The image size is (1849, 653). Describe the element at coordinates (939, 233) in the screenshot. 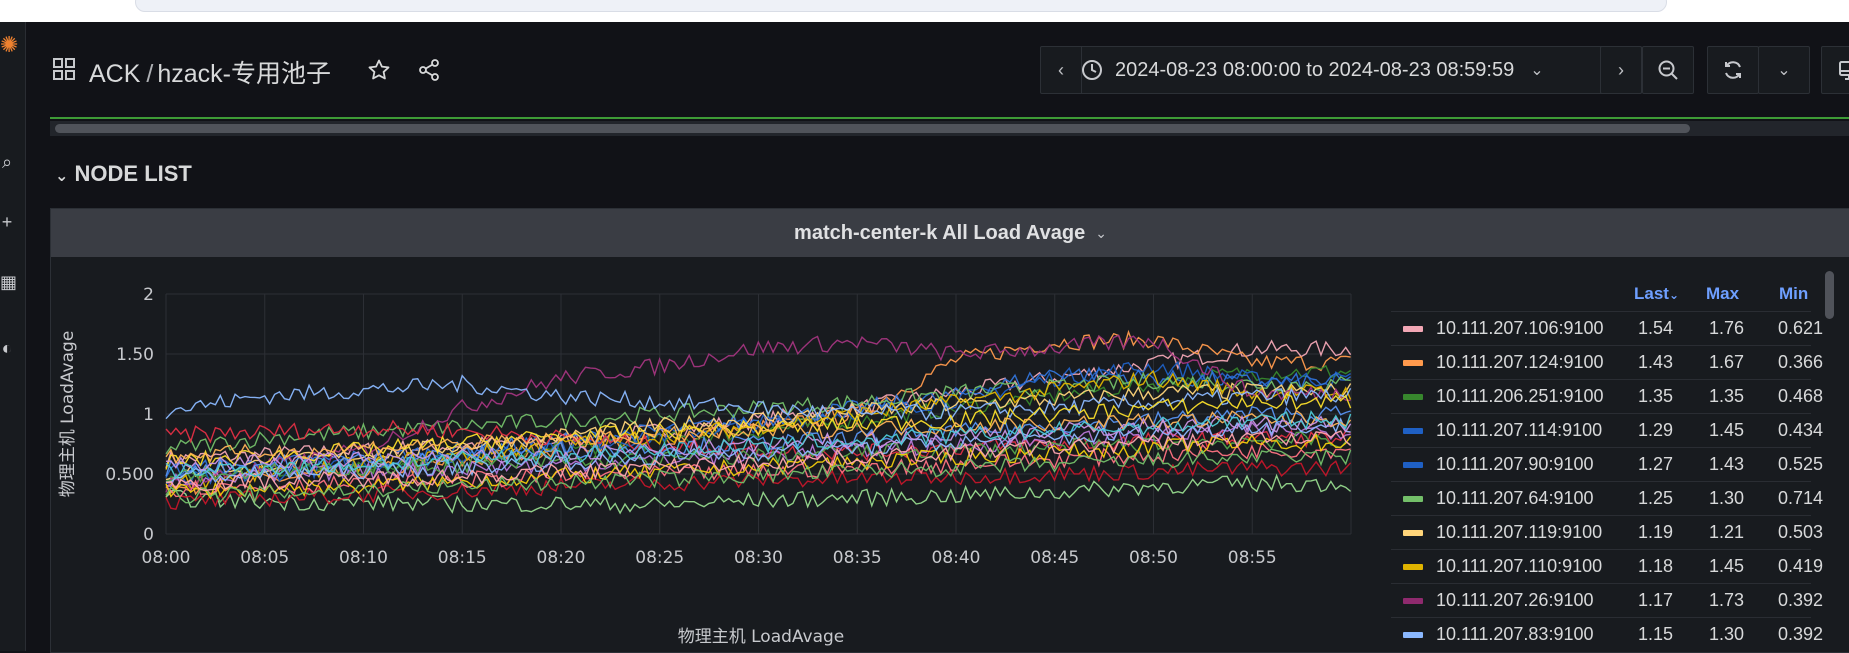

I see `panel-title: match-center-k All Load Avage` at that location.